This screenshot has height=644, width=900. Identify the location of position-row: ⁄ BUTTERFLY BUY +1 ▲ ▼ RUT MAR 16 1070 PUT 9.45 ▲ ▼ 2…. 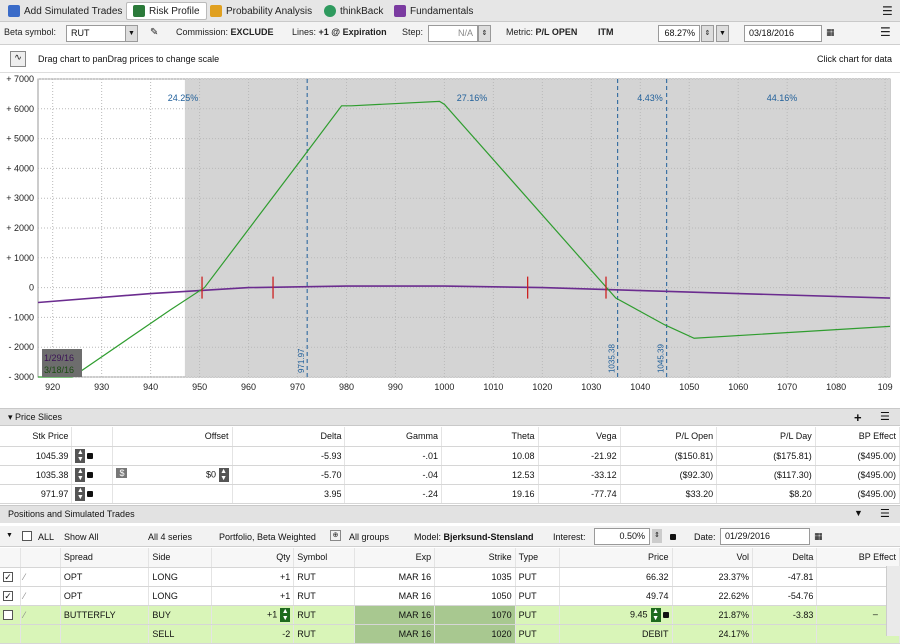
(450, 615).